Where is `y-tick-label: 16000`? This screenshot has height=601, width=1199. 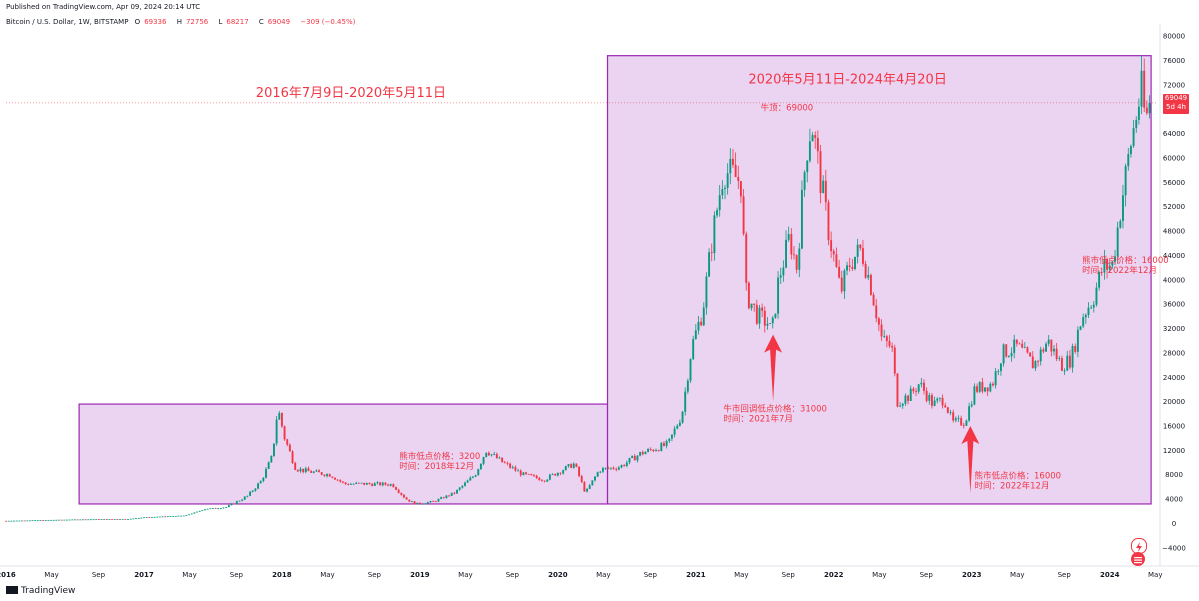 y-tick-label: 16000 is located at coordinates (1174, 427).